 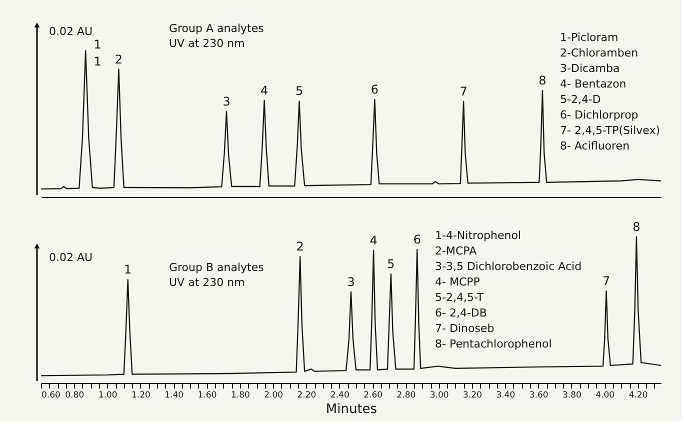 I want to click on x-tick-label: 3.40, so click(x=506, y=395).